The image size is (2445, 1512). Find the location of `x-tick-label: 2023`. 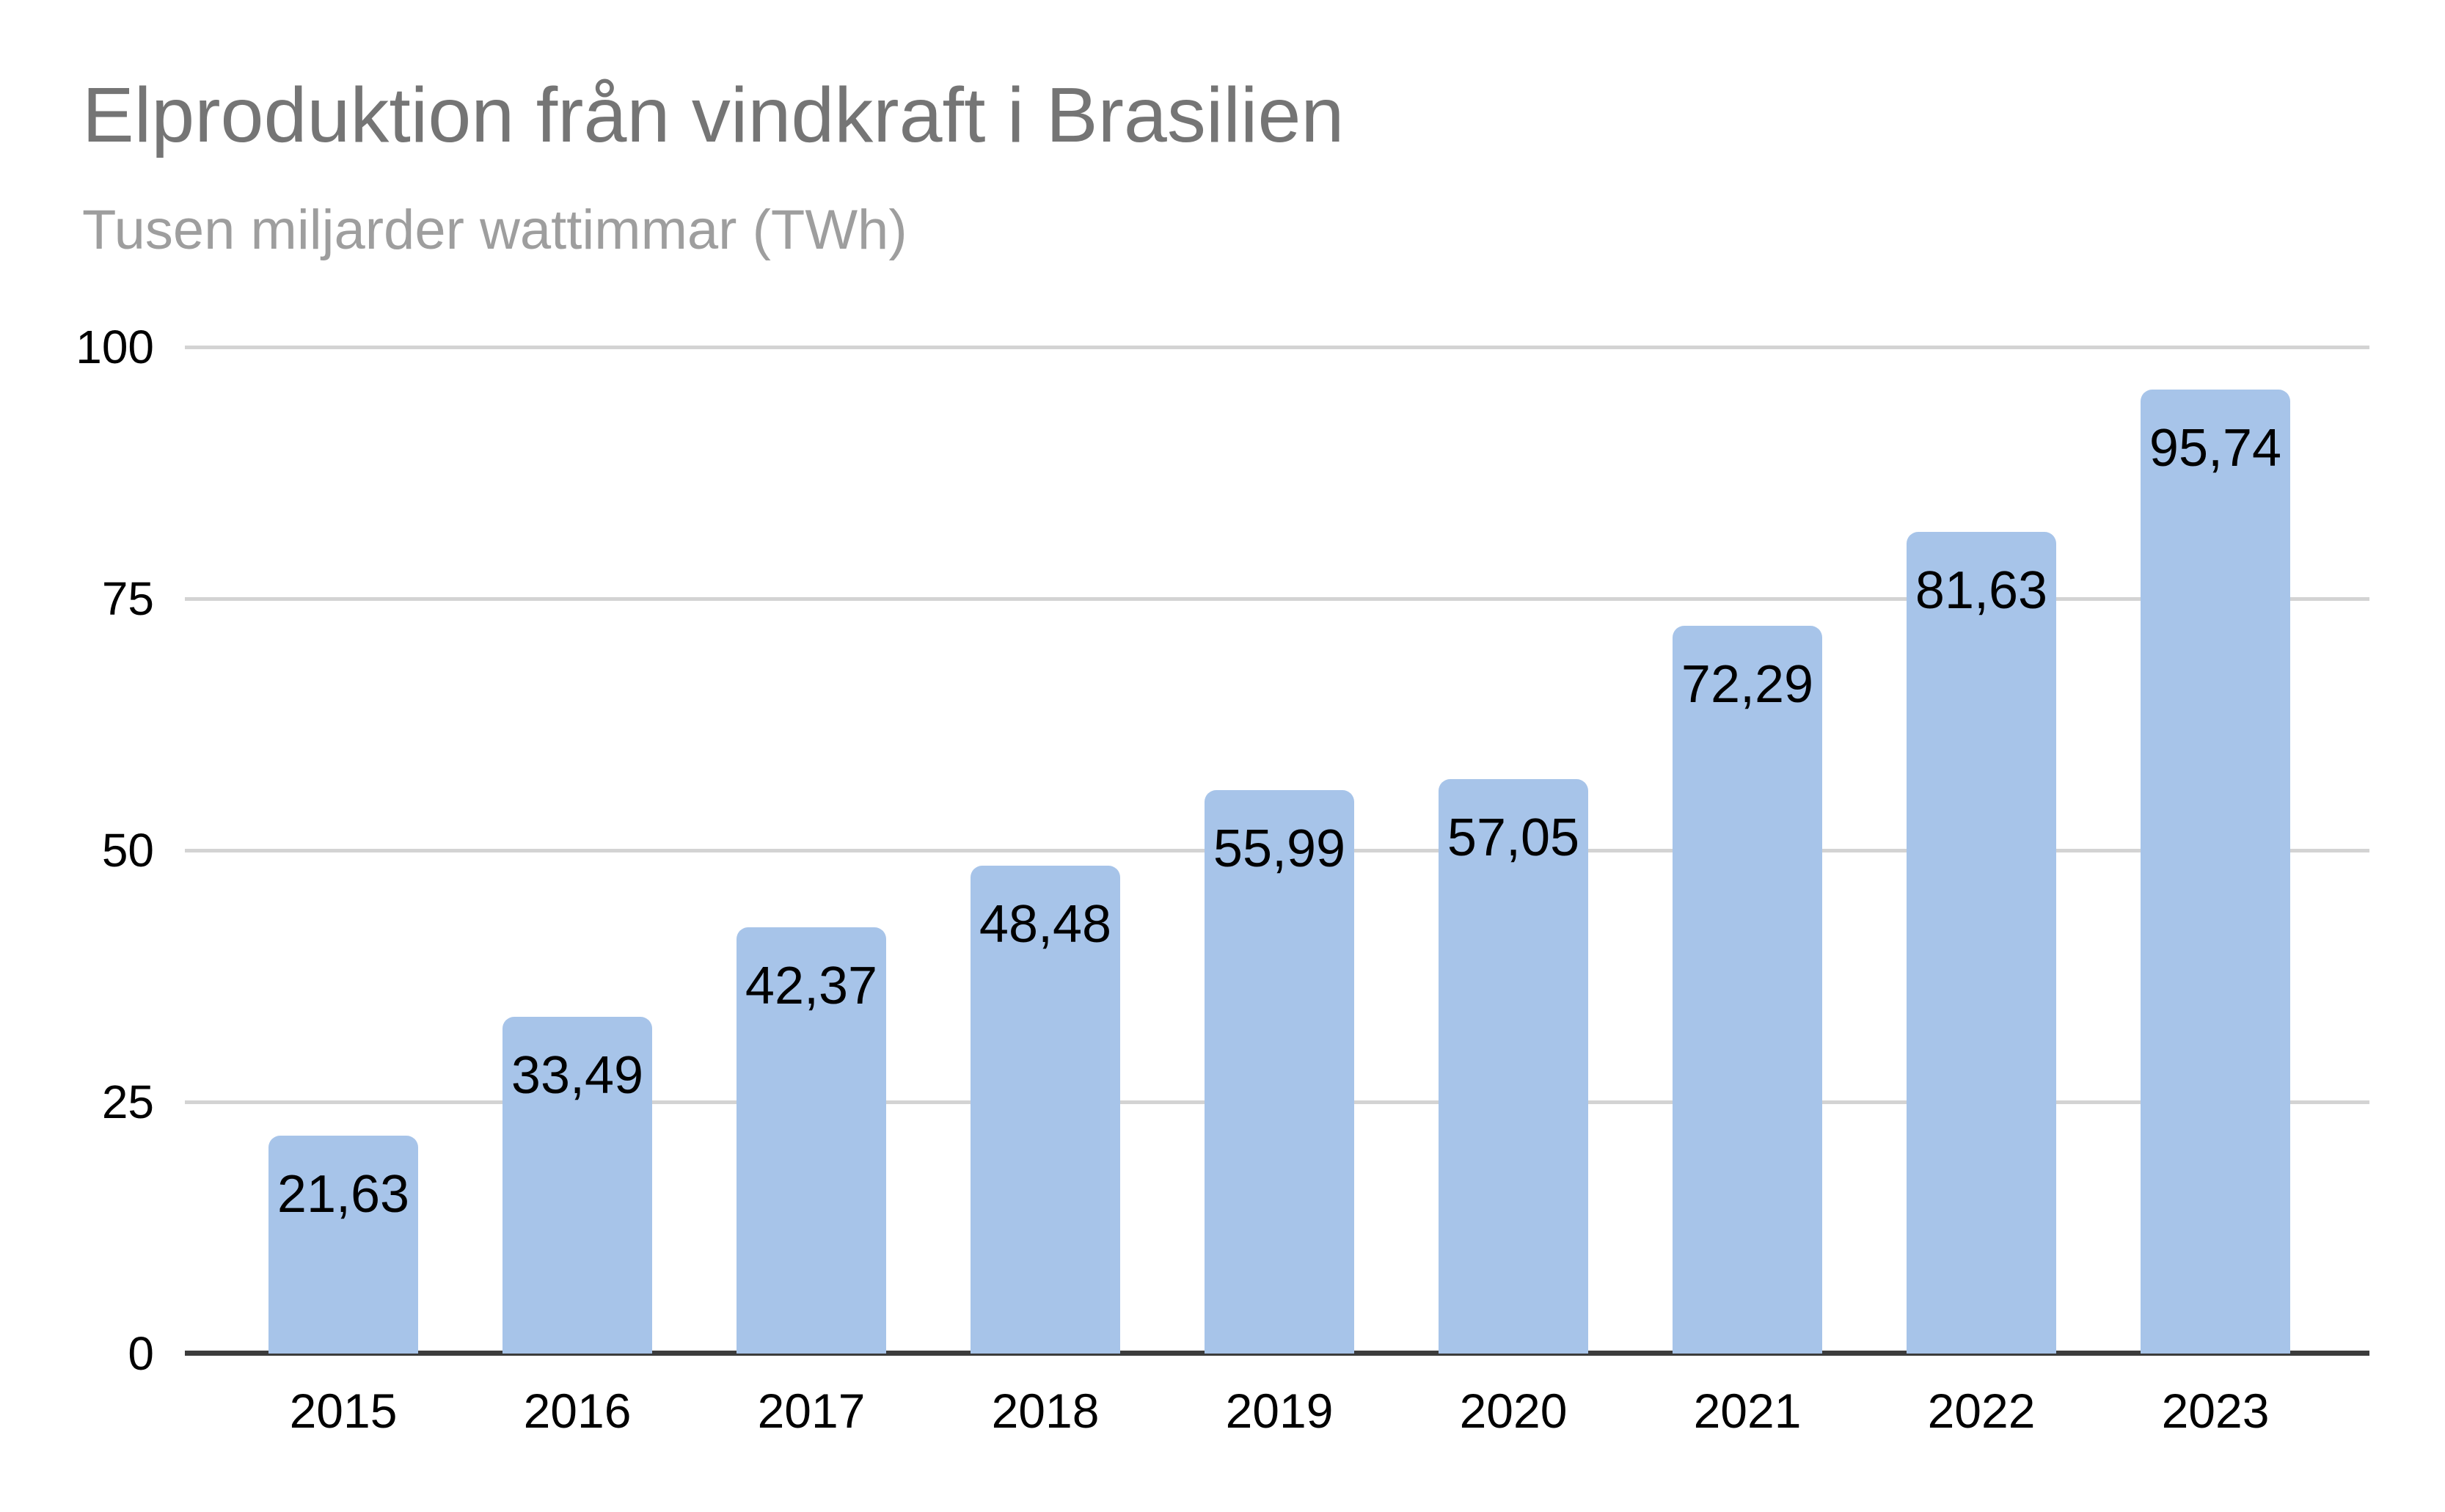

x-tick-label: 2023 is located at coordinates (2215, 1411).